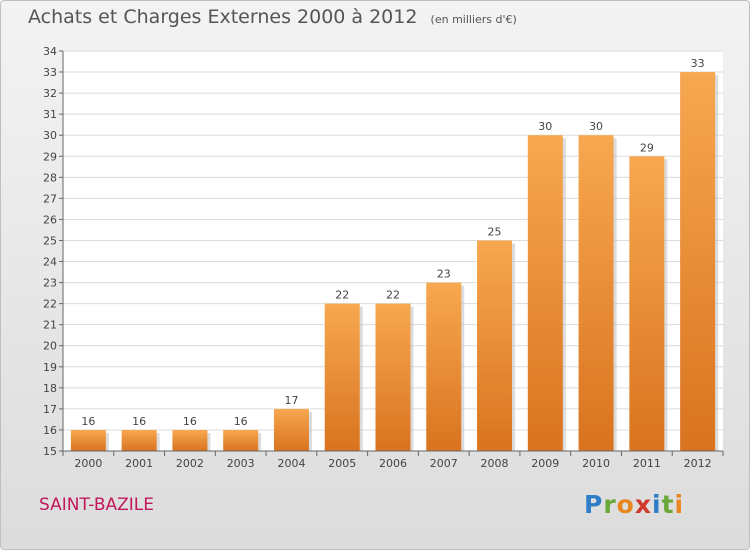 This screenshot has height=550, width=750. What do you see at coordinates (50, 135) in the screenshot?
I see `y-tick-label: 30` at bounding box center [50, 135].